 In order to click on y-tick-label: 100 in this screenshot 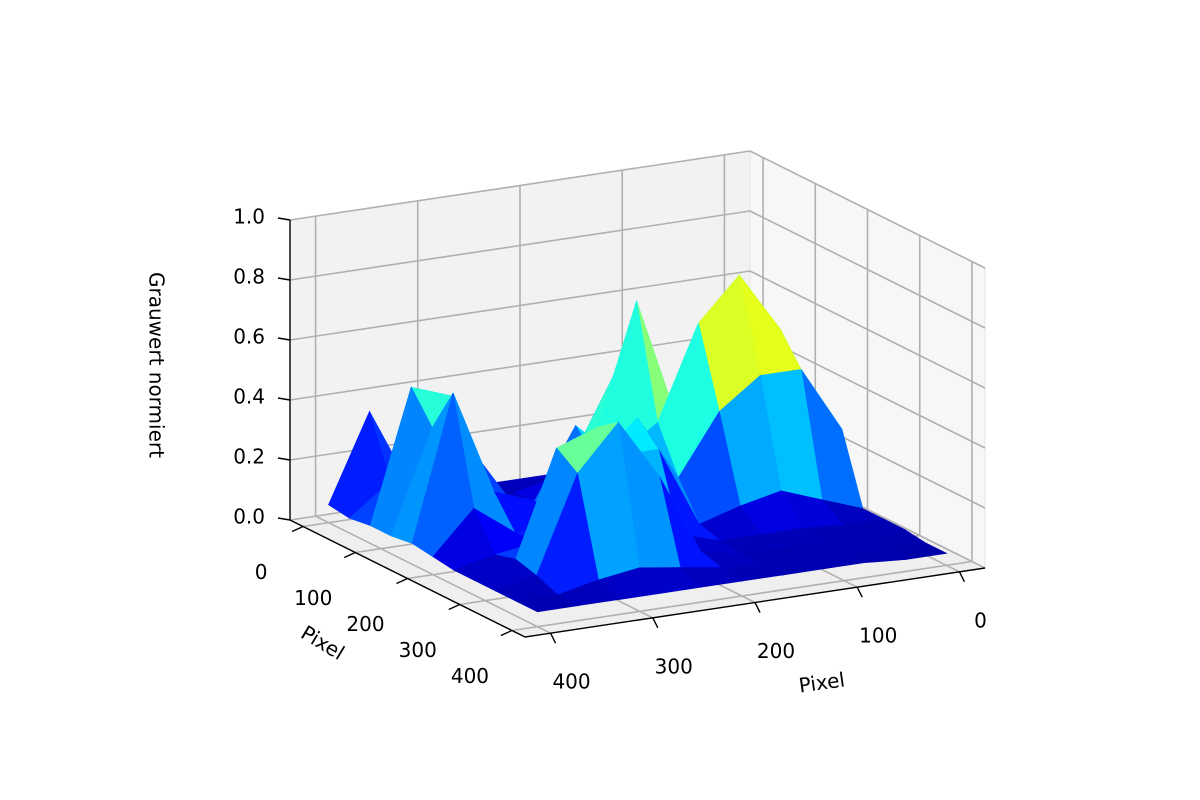, I will do `click(313, 598)`.